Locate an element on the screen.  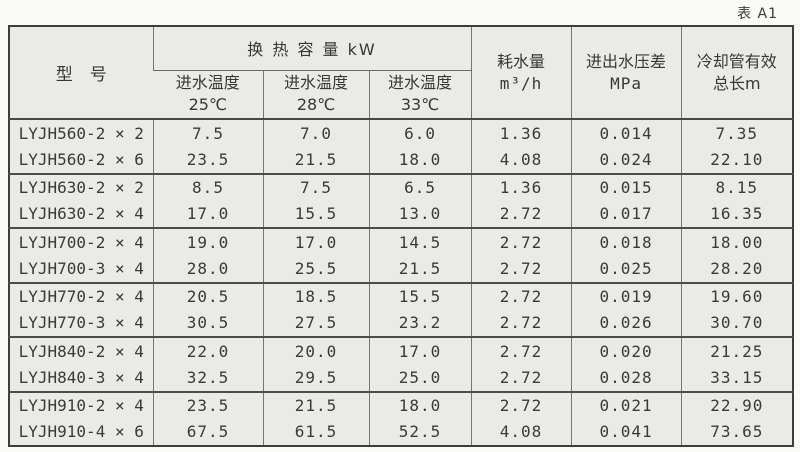
model-cell: LYJH700-2 × 4 is located at coordinates (81, 242).